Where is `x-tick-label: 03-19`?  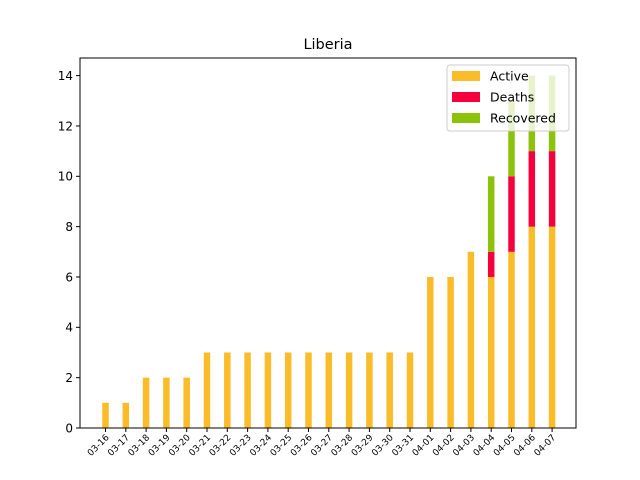 x-tick-label: 03-19 is located at coordinates (160, 446).